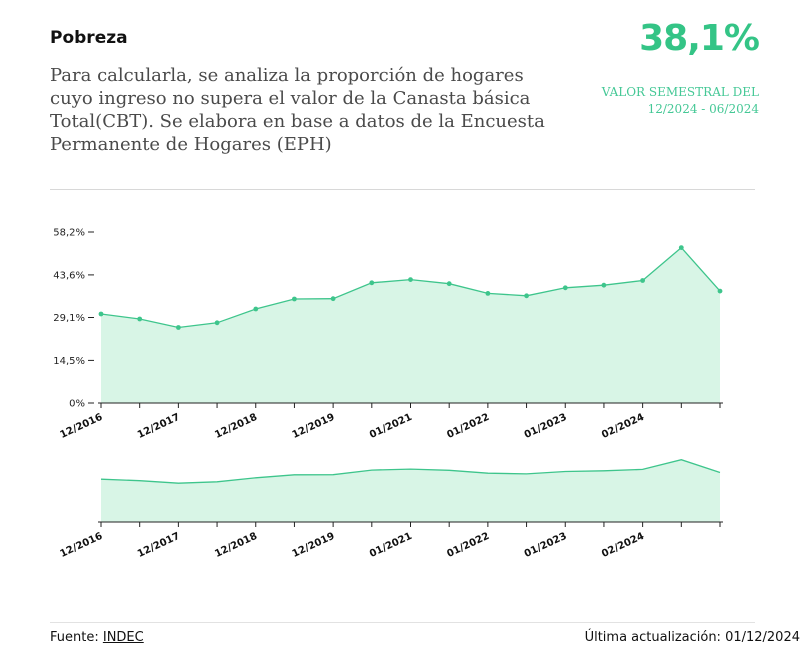  Describe the element at coordinates (703, 109) in the screenshot. I see `period-range: 12/2024 - 06/2024` at that location.